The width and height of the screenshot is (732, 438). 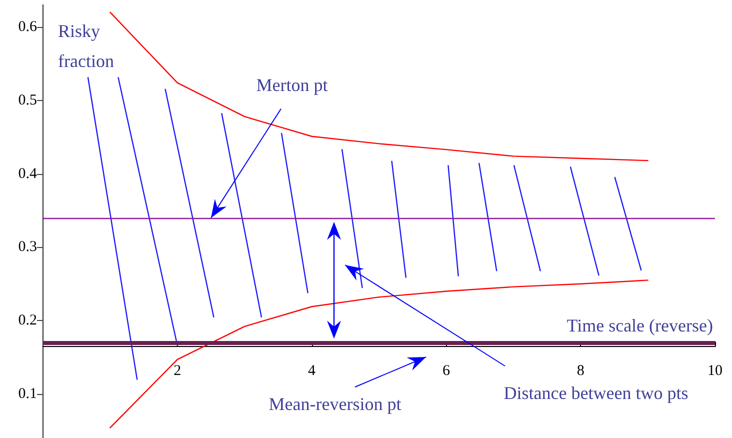 What do you see at coordinates (28, 174) in the screenshot?
I see `y-tick-label: 0.4` at bounding box center [28, 174].